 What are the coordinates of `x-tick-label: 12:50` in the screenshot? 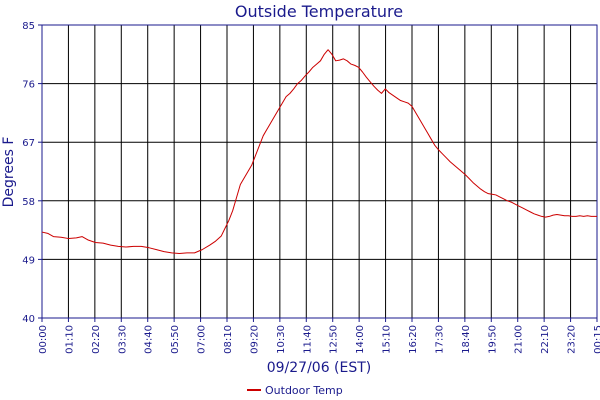 It's located at (334, 339).